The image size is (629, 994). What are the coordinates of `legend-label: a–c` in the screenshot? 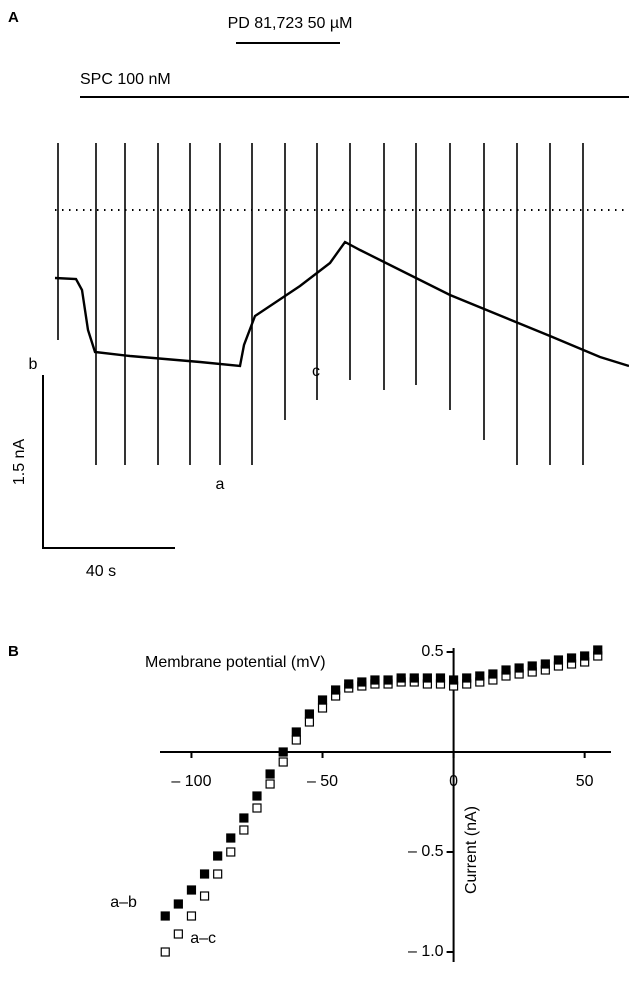 It's located at (203, 938).